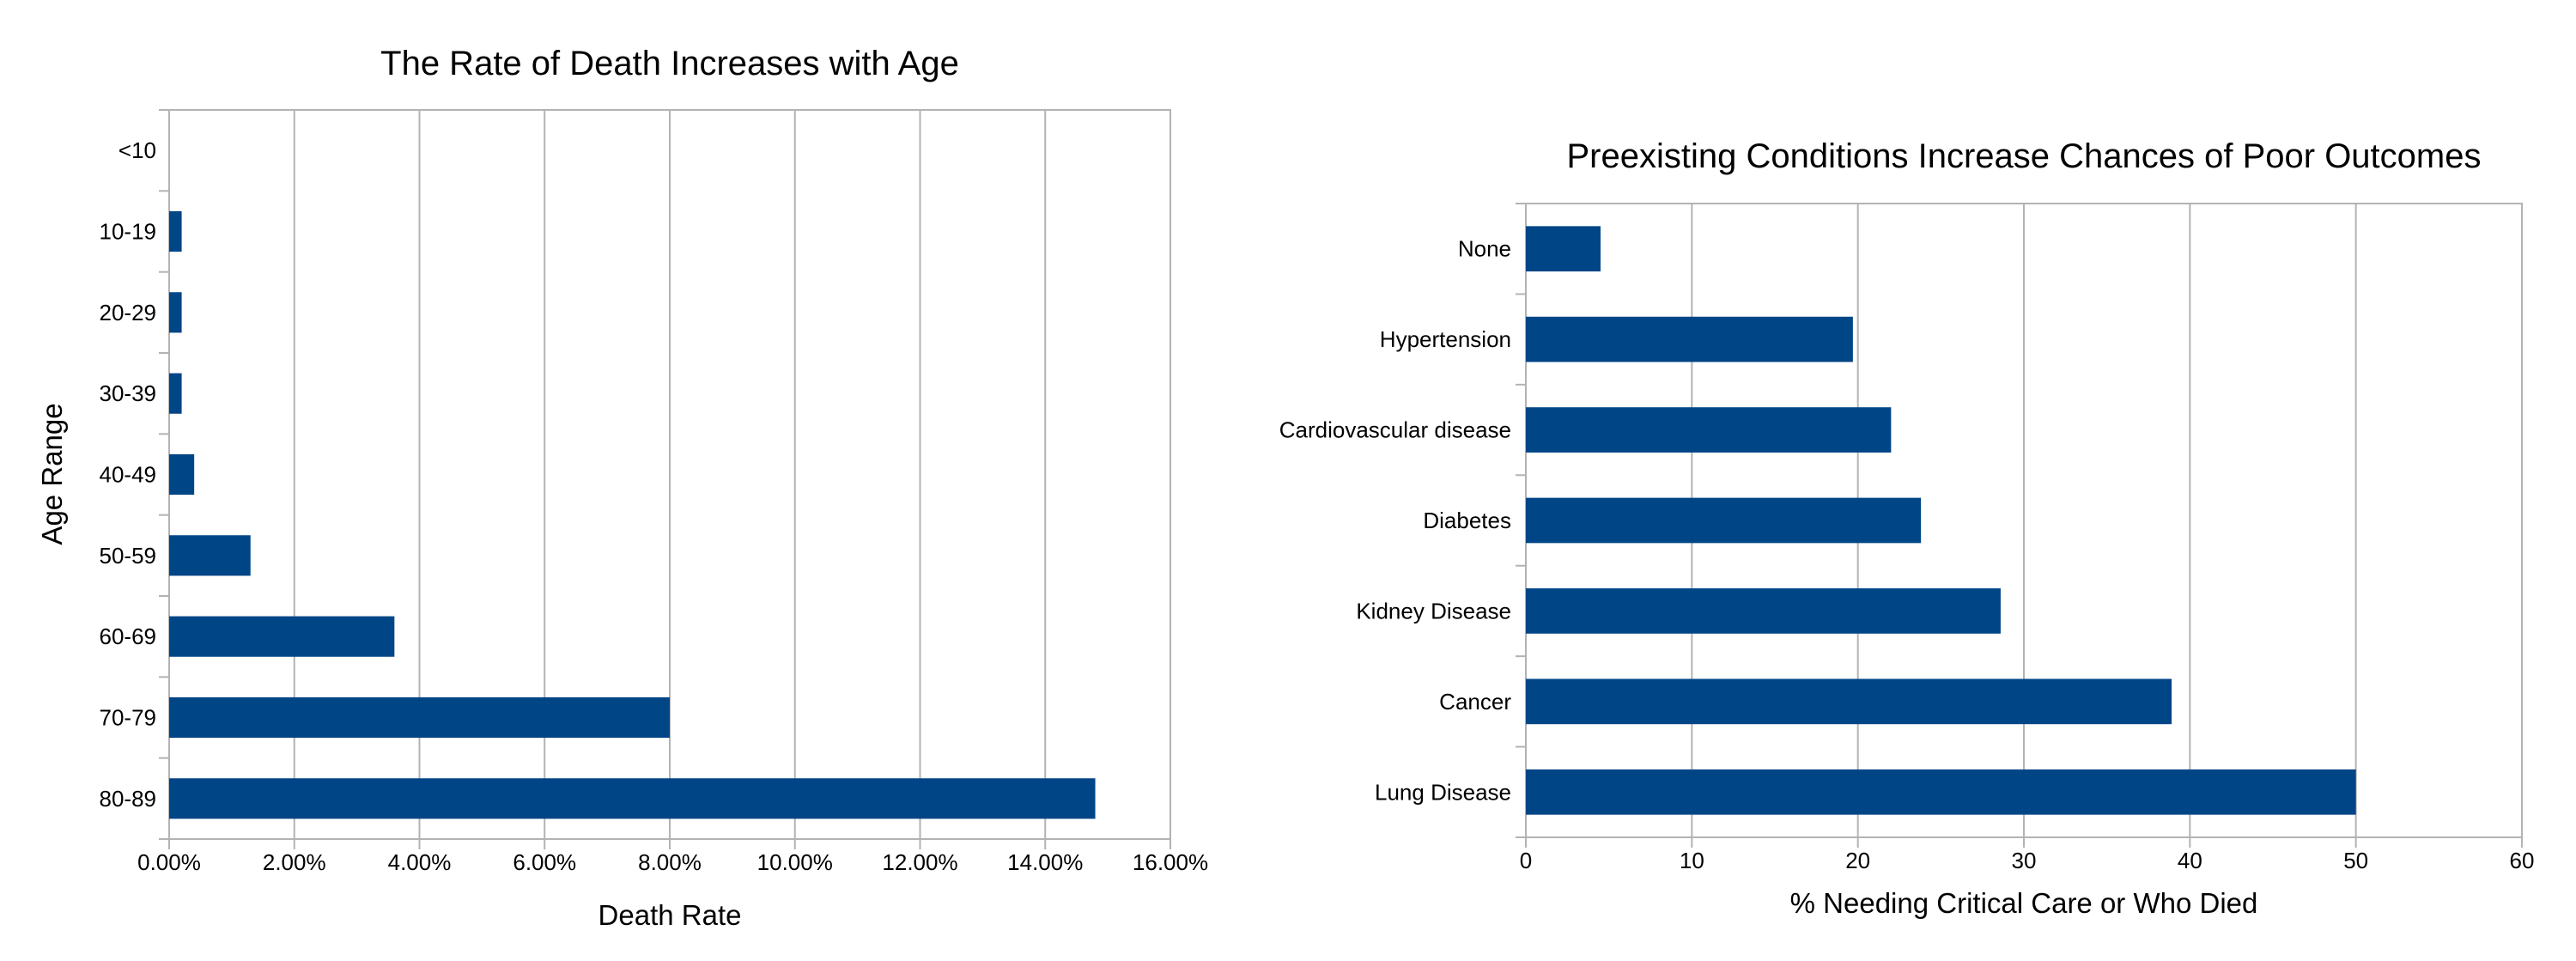 This screenshot has width=2576, height=961. What do you see at coordinates (1692, 861) in the screenshot?
I see `x-tick-label: 10` at bounding box center [1692, 861].